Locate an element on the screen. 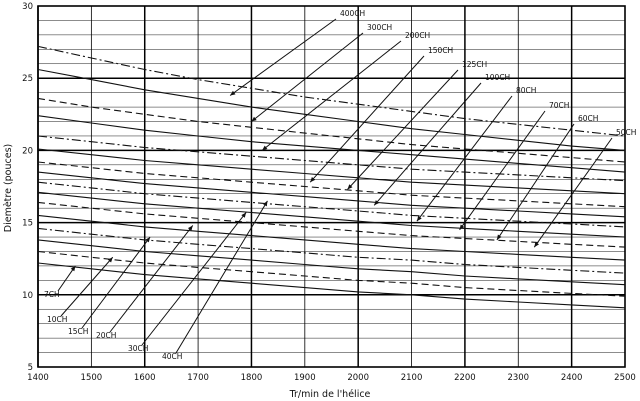  series-line-150ch is located at coordinates (331, 144).